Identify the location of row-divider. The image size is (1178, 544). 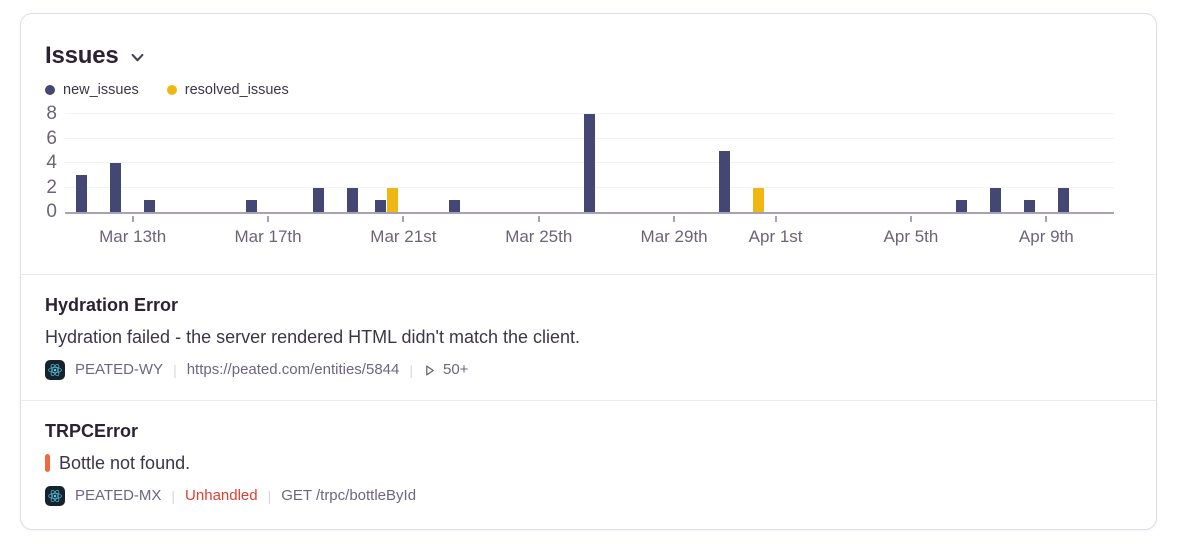
(588, 400).